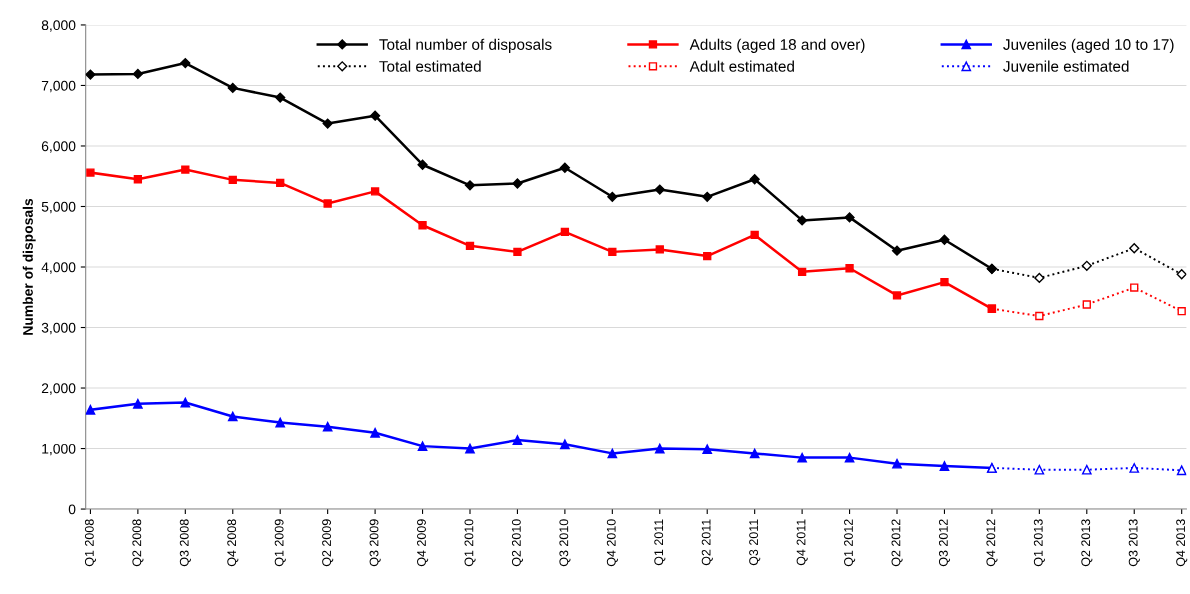 This screenshot has width=1190, height=594. What do you see at coordinates (328, 543) in the screenshot?
I see `x-tick-label: Q2 2009` at bounding box center [328, 543].